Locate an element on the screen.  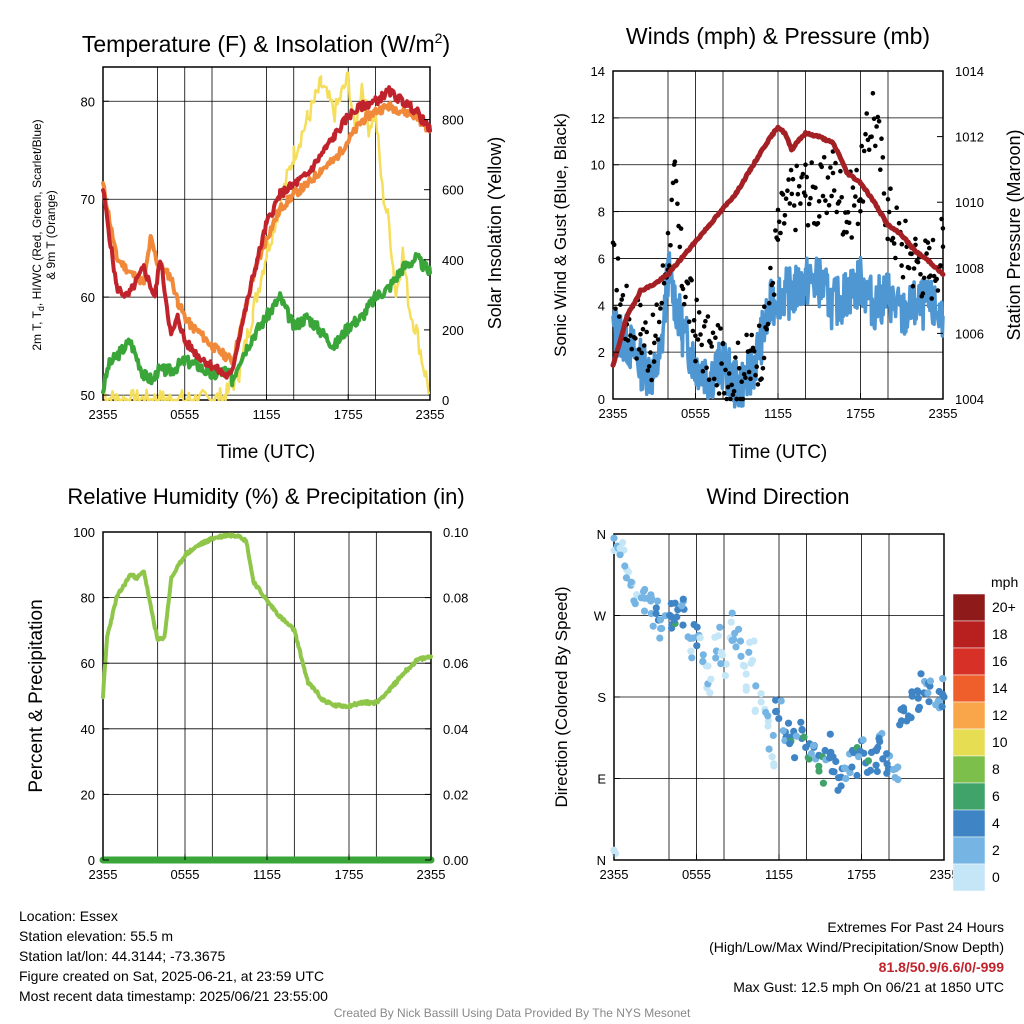
x-tick-label: 1755 is located at coordinates (861, 874).